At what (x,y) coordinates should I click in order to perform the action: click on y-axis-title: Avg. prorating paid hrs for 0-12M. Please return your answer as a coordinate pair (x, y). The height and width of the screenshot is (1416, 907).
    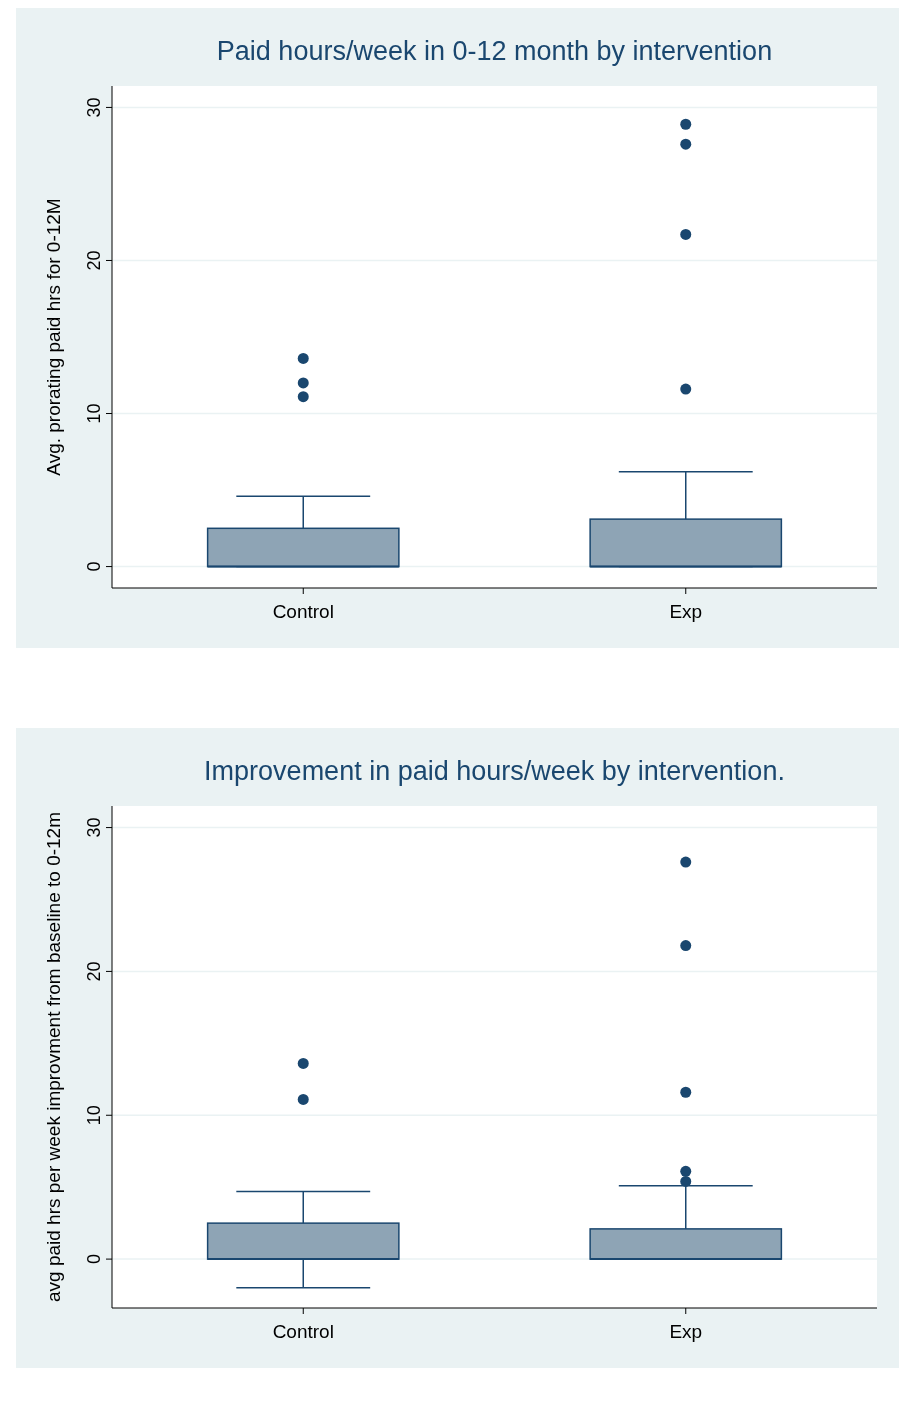
    Looking at the image, I should click on (53, 337).